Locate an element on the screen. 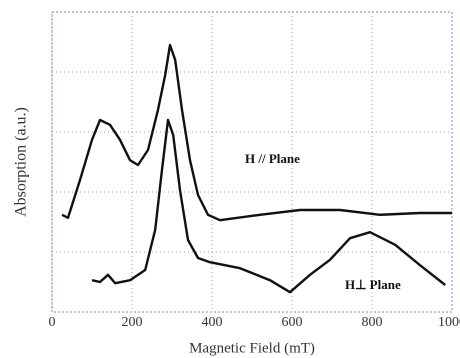 This screenshot has height=358, width=460. x-tick-label: 600 is located at coordinates (292, 322).